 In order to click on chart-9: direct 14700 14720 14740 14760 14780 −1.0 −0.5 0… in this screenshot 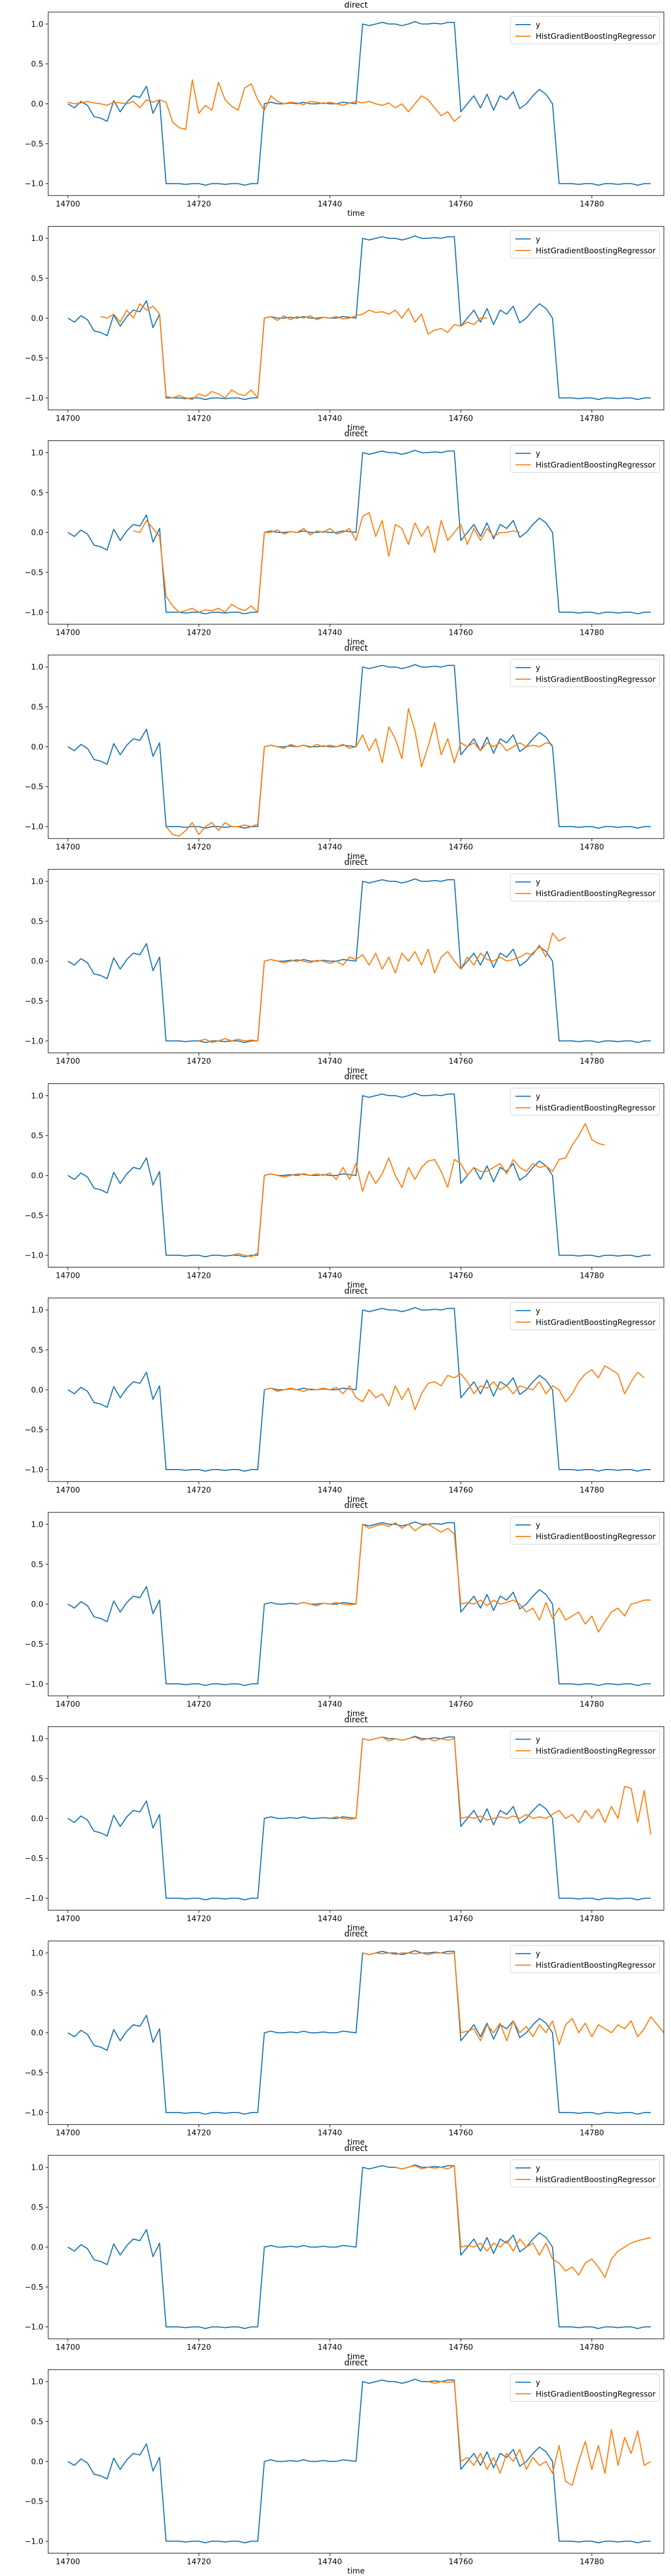, I will do `click(344, 1823)`.